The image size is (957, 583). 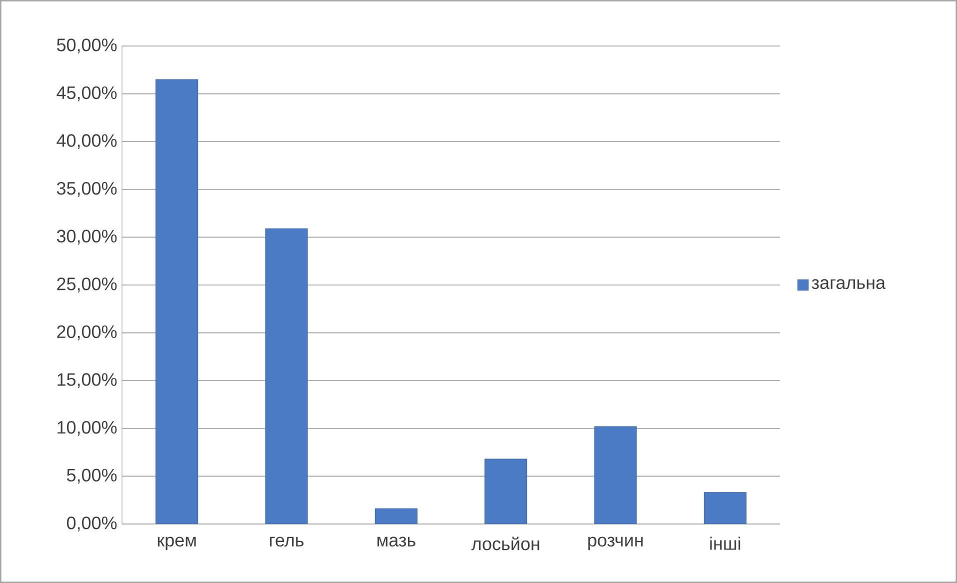 I want to click on y-tick-label: 40,00%, so click(x=86, y=142).